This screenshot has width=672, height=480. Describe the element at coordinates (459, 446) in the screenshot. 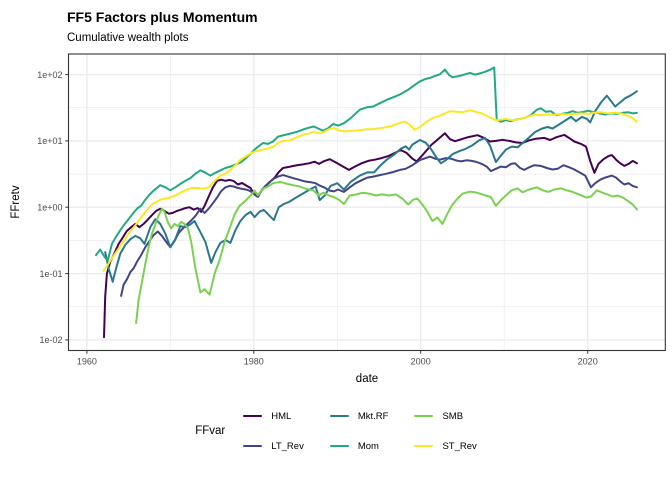

I see `legend-label: ST_Rev` at that location.